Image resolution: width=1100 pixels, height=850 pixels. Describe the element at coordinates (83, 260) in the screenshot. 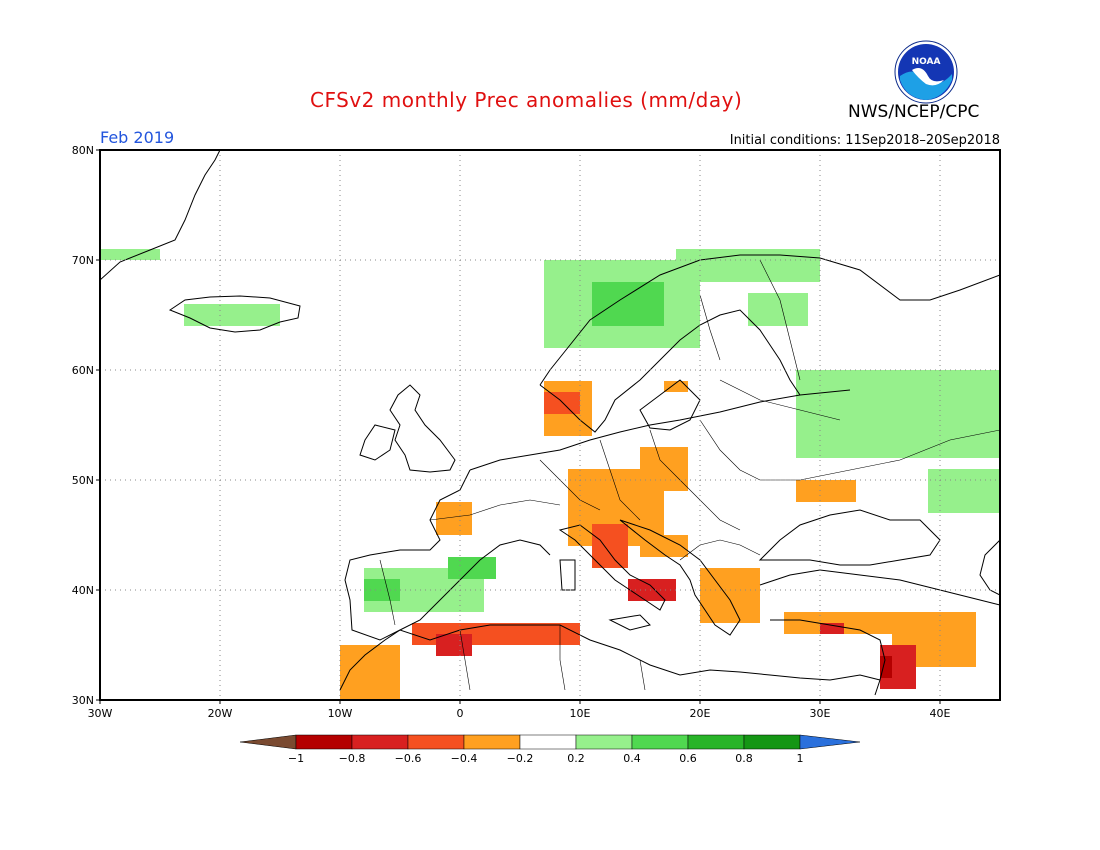

I see `latitude-label: 70N` at that location.